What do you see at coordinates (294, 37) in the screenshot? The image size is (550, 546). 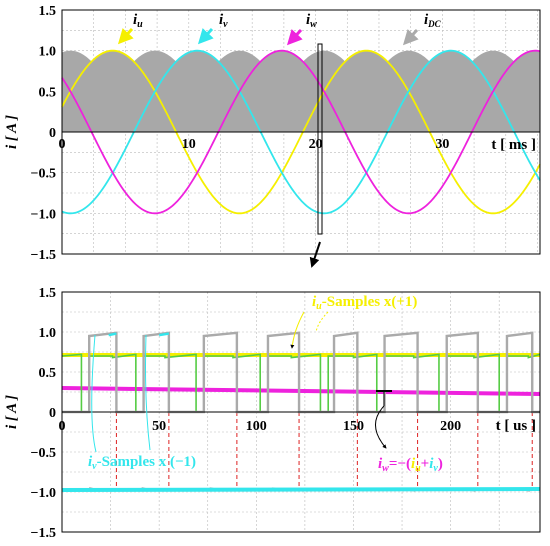 I see `arrow-iw` at bounding box center [294, 37].